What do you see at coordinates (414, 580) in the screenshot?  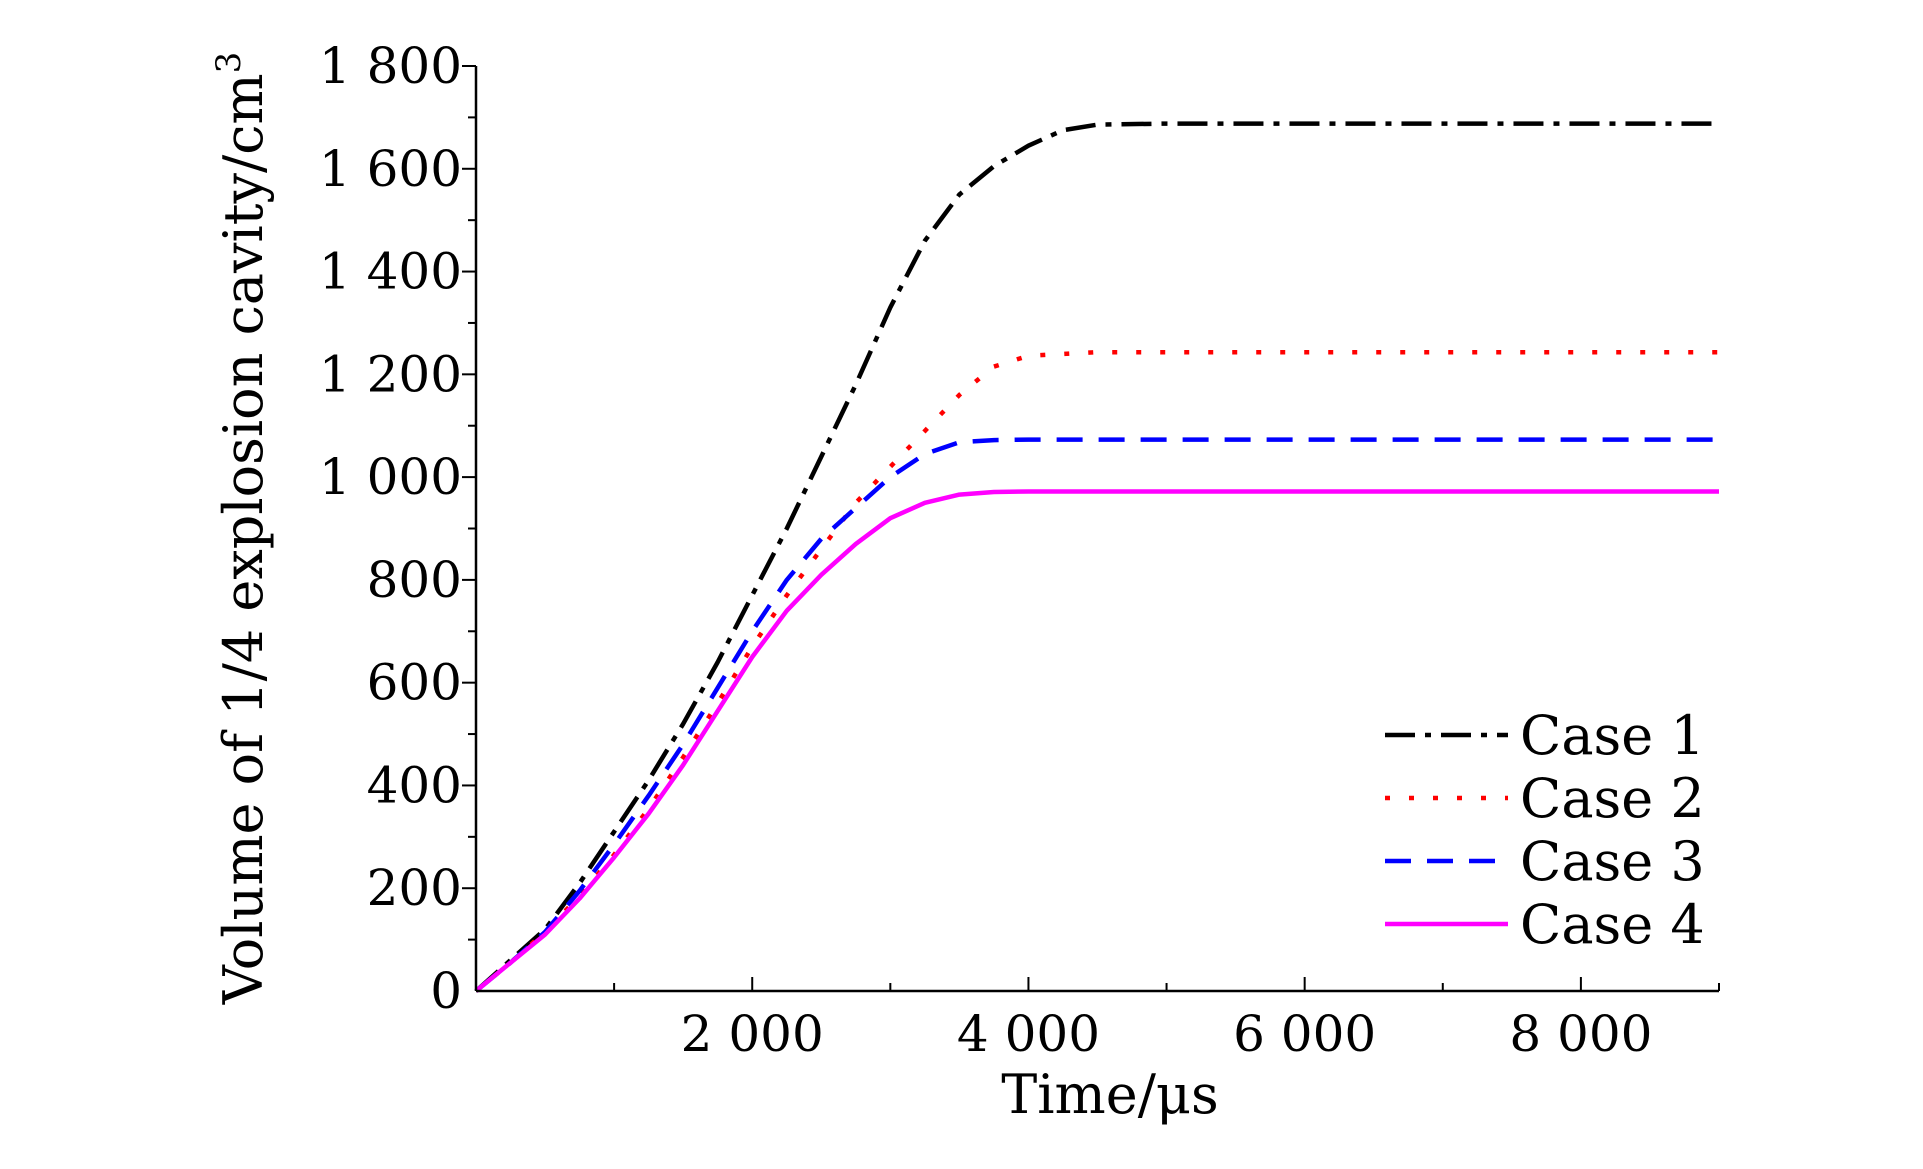 I see `y-tick-label: 800` at bounding box center [414, 580].